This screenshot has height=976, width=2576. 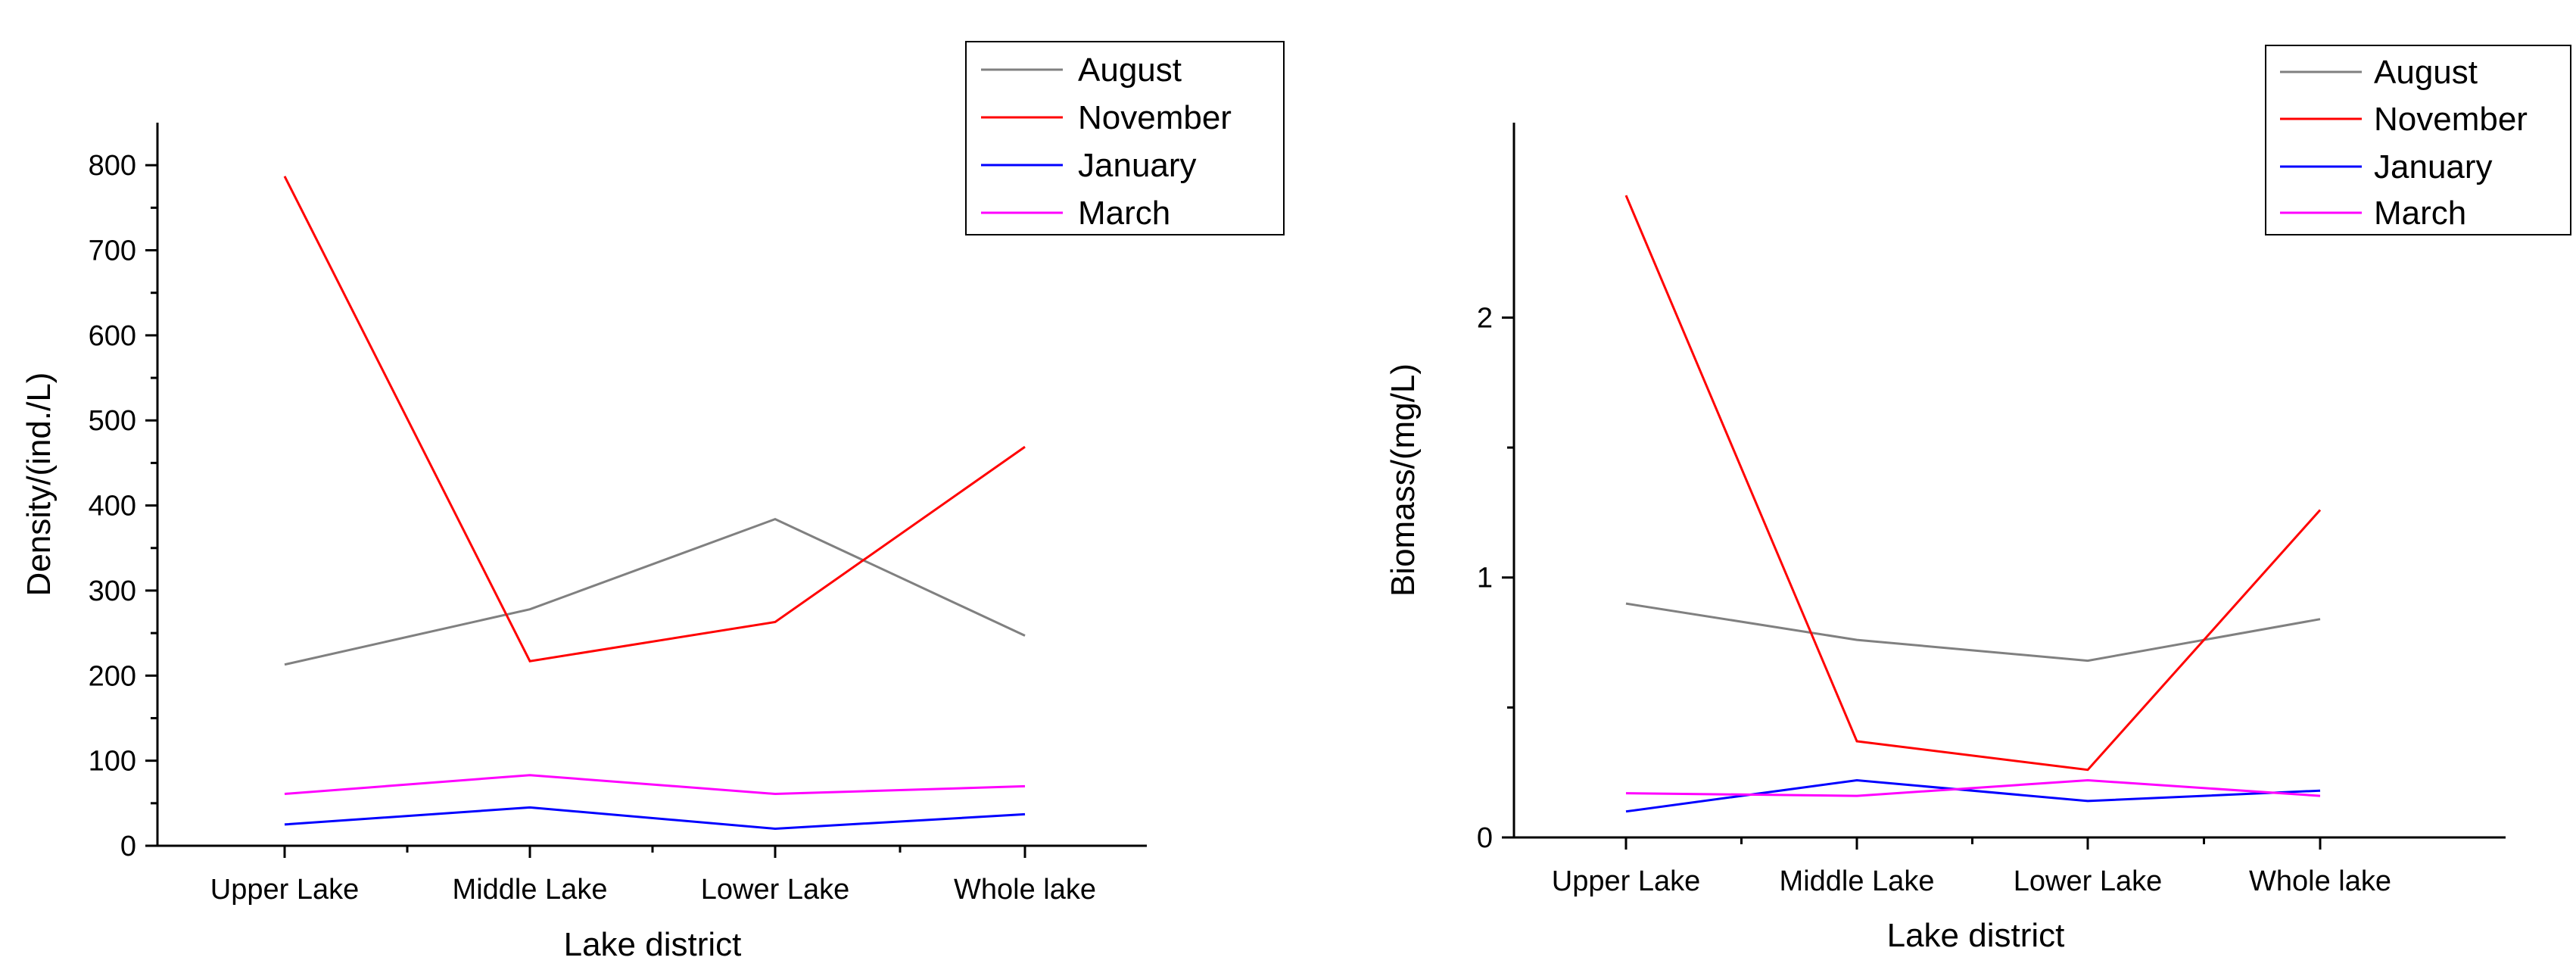 What do you see at coordinates (112, 762) in the screenshot?
I see `y-tick-label: 100` at bounding box center [112, 762].